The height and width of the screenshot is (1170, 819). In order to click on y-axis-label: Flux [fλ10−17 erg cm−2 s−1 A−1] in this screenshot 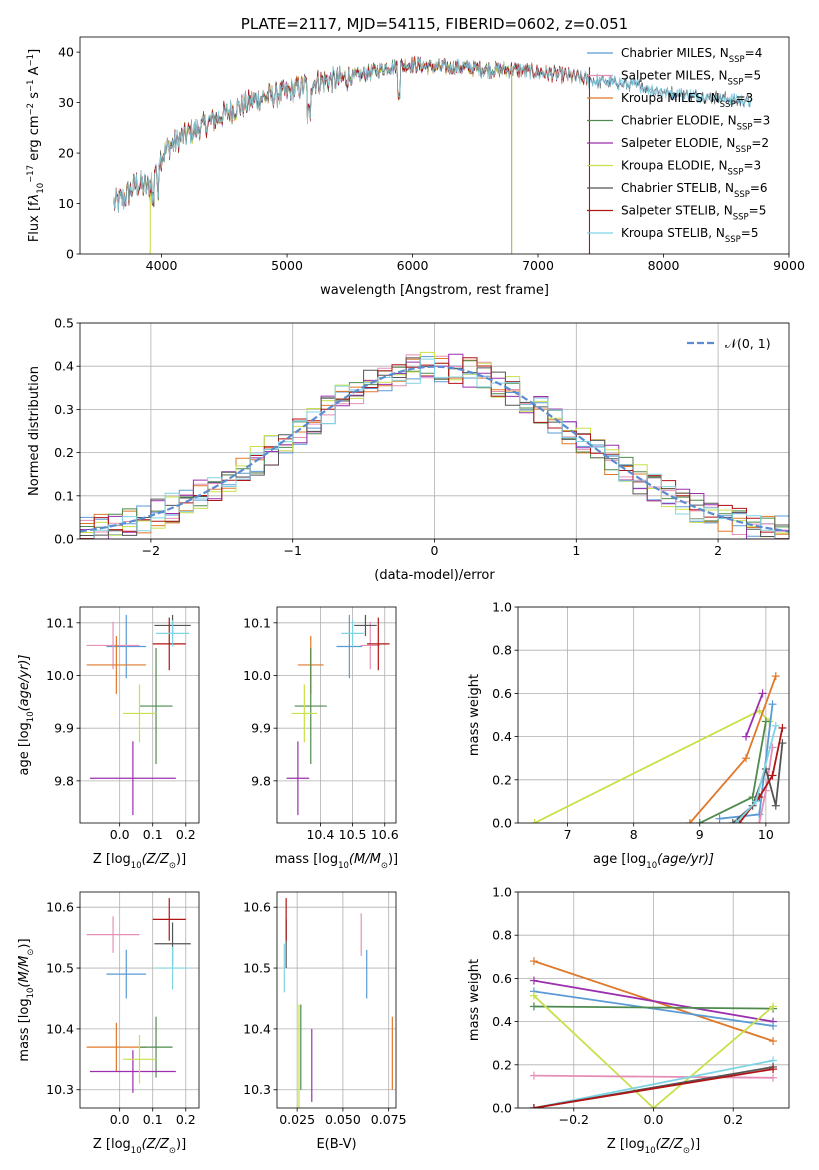, I will do `click(36, 145)`.